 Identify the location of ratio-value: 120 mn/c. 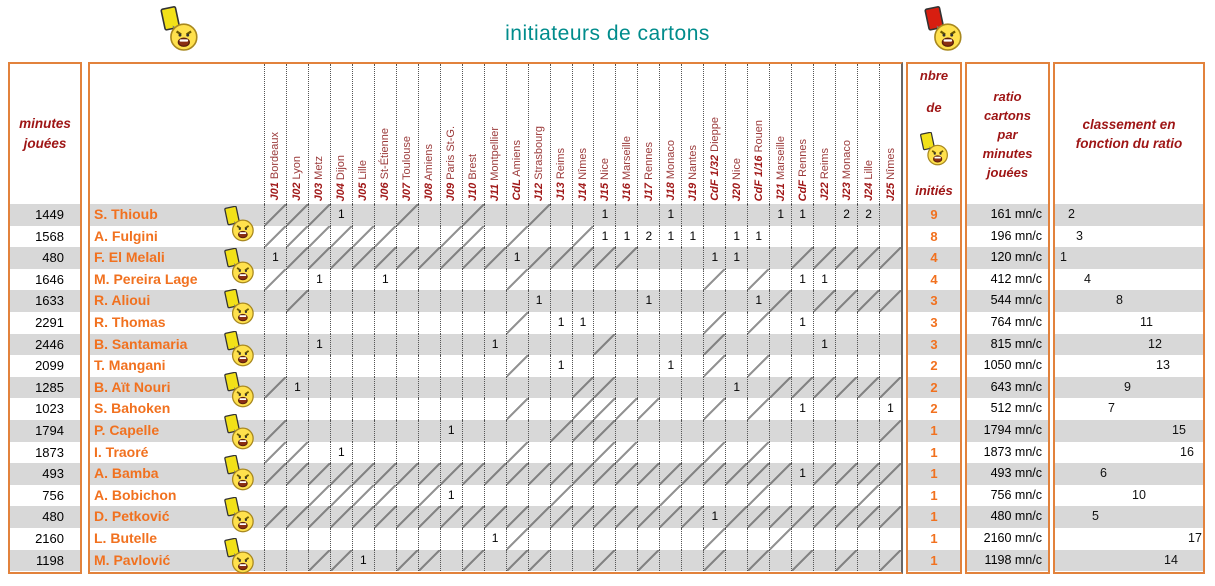
(1016, 257).